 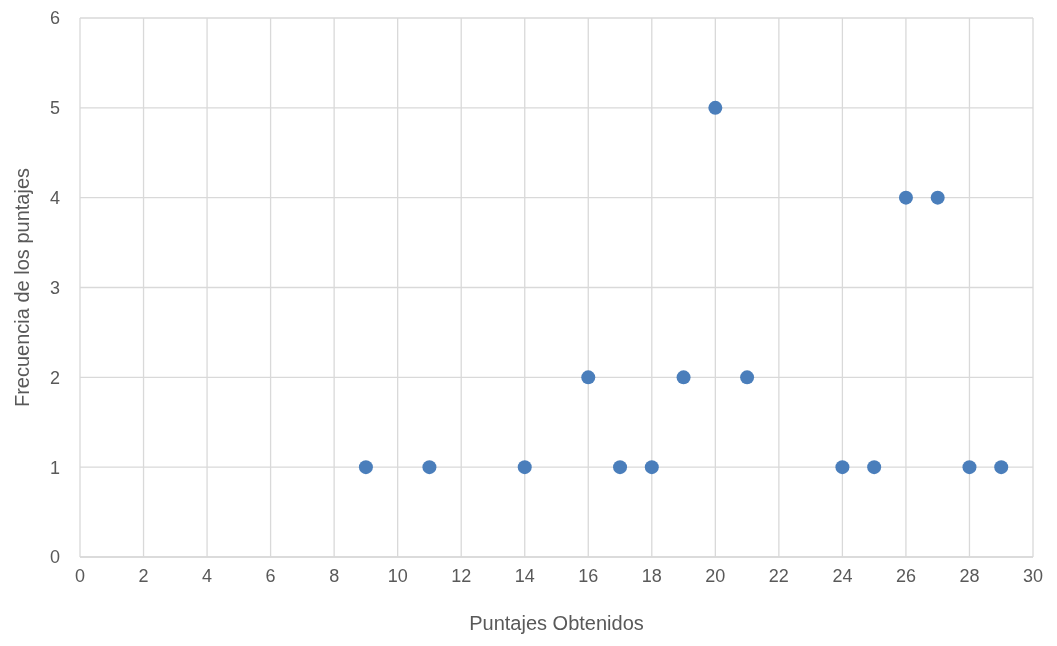 I want to click on y-tick-label: 5, so click(x=54, y=108).